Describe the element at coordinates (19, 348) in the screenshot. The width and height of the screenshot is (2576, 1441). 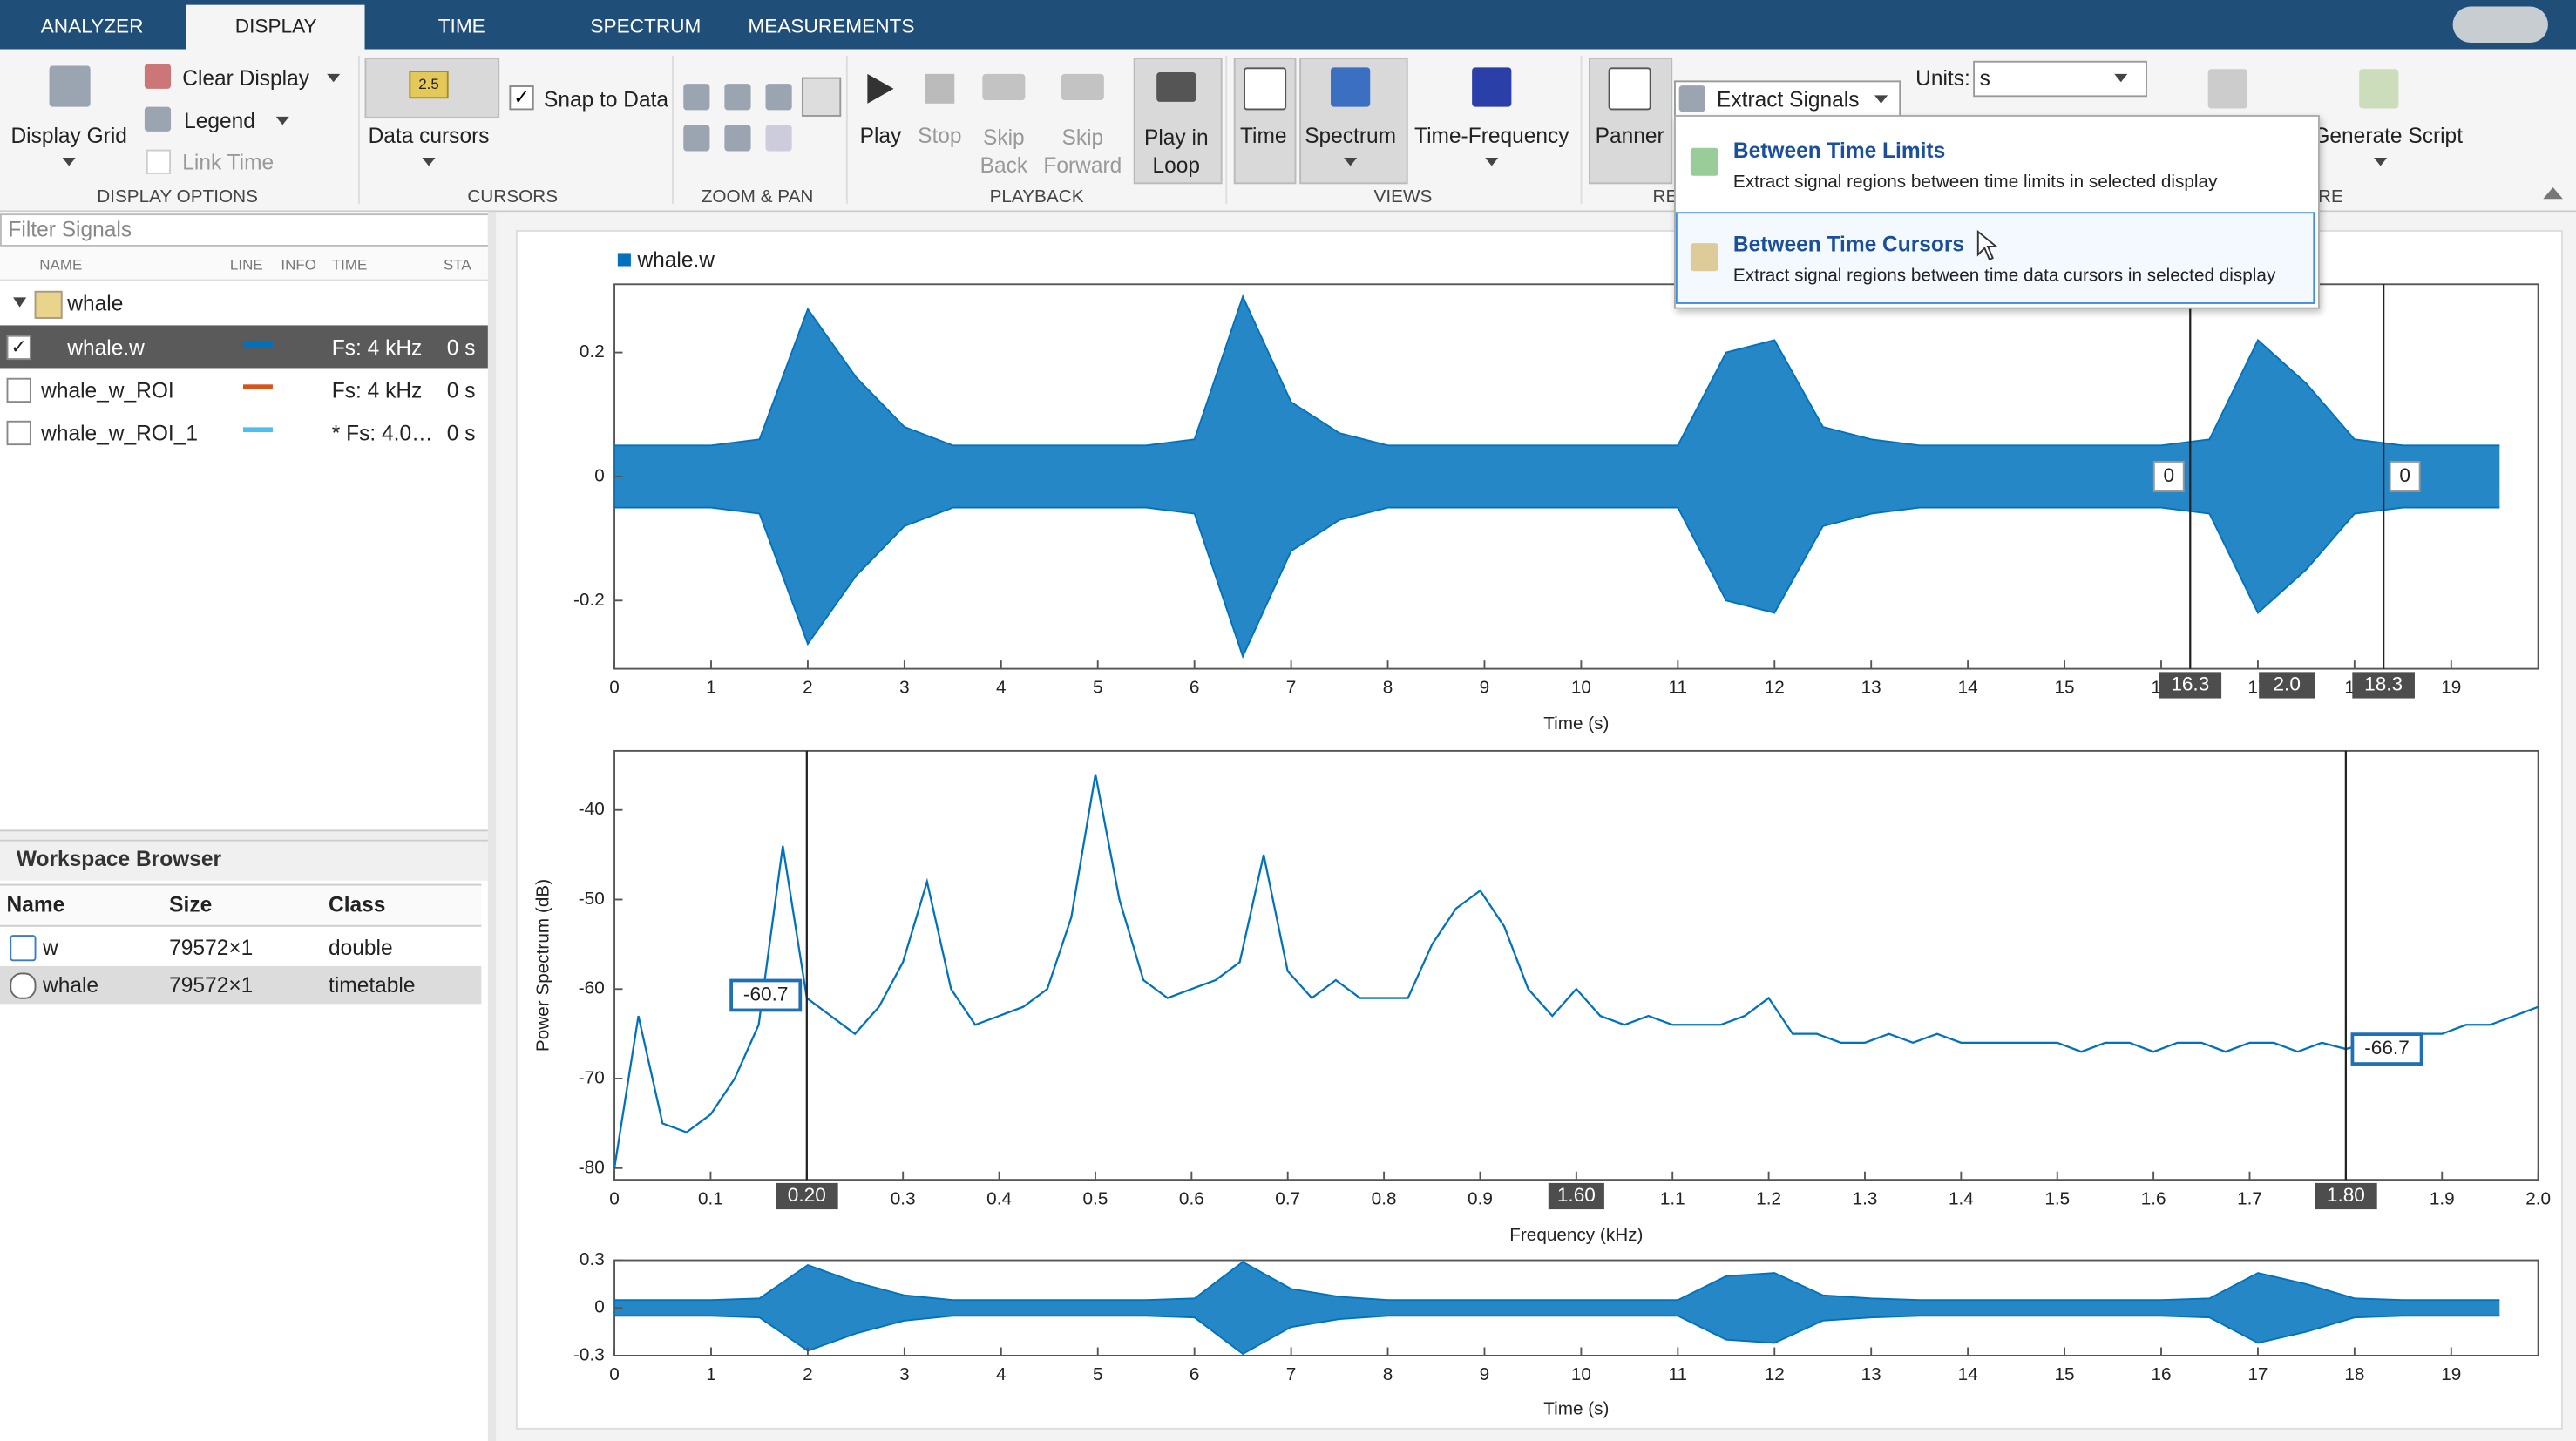
I see `checkbox: ✓` at that location.